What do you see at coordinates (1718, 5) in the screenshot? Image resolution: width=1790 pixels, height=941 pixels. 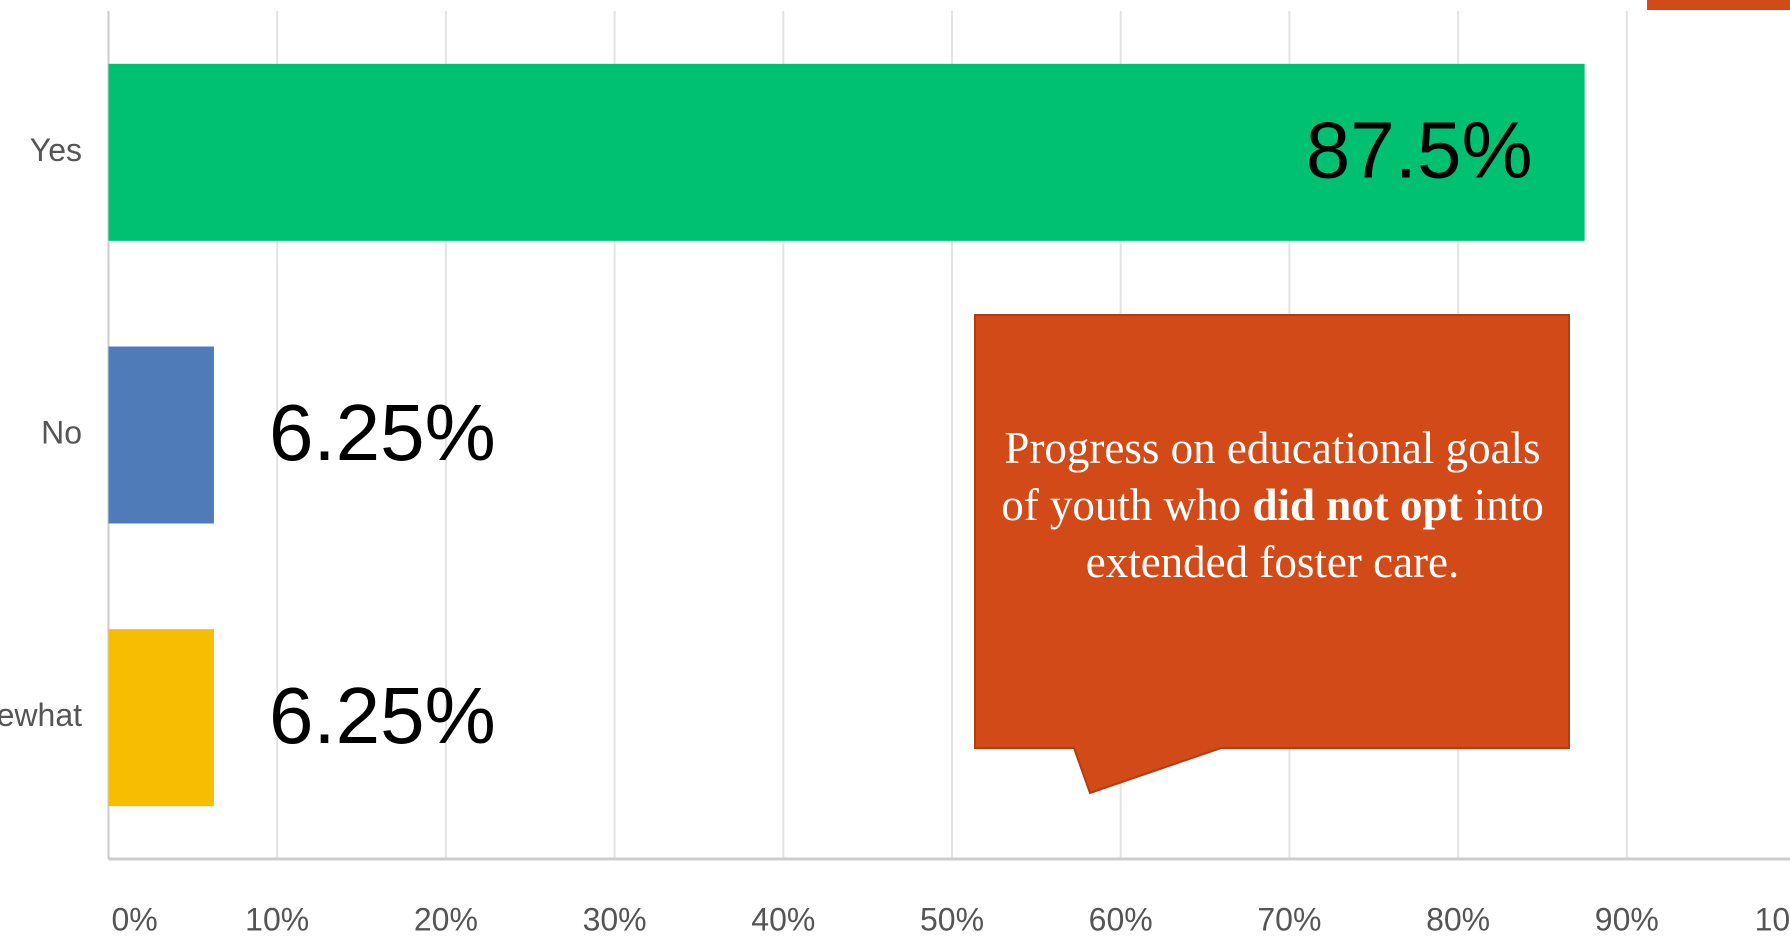 I see `corner-shape` at bounding box center [1718, 5].